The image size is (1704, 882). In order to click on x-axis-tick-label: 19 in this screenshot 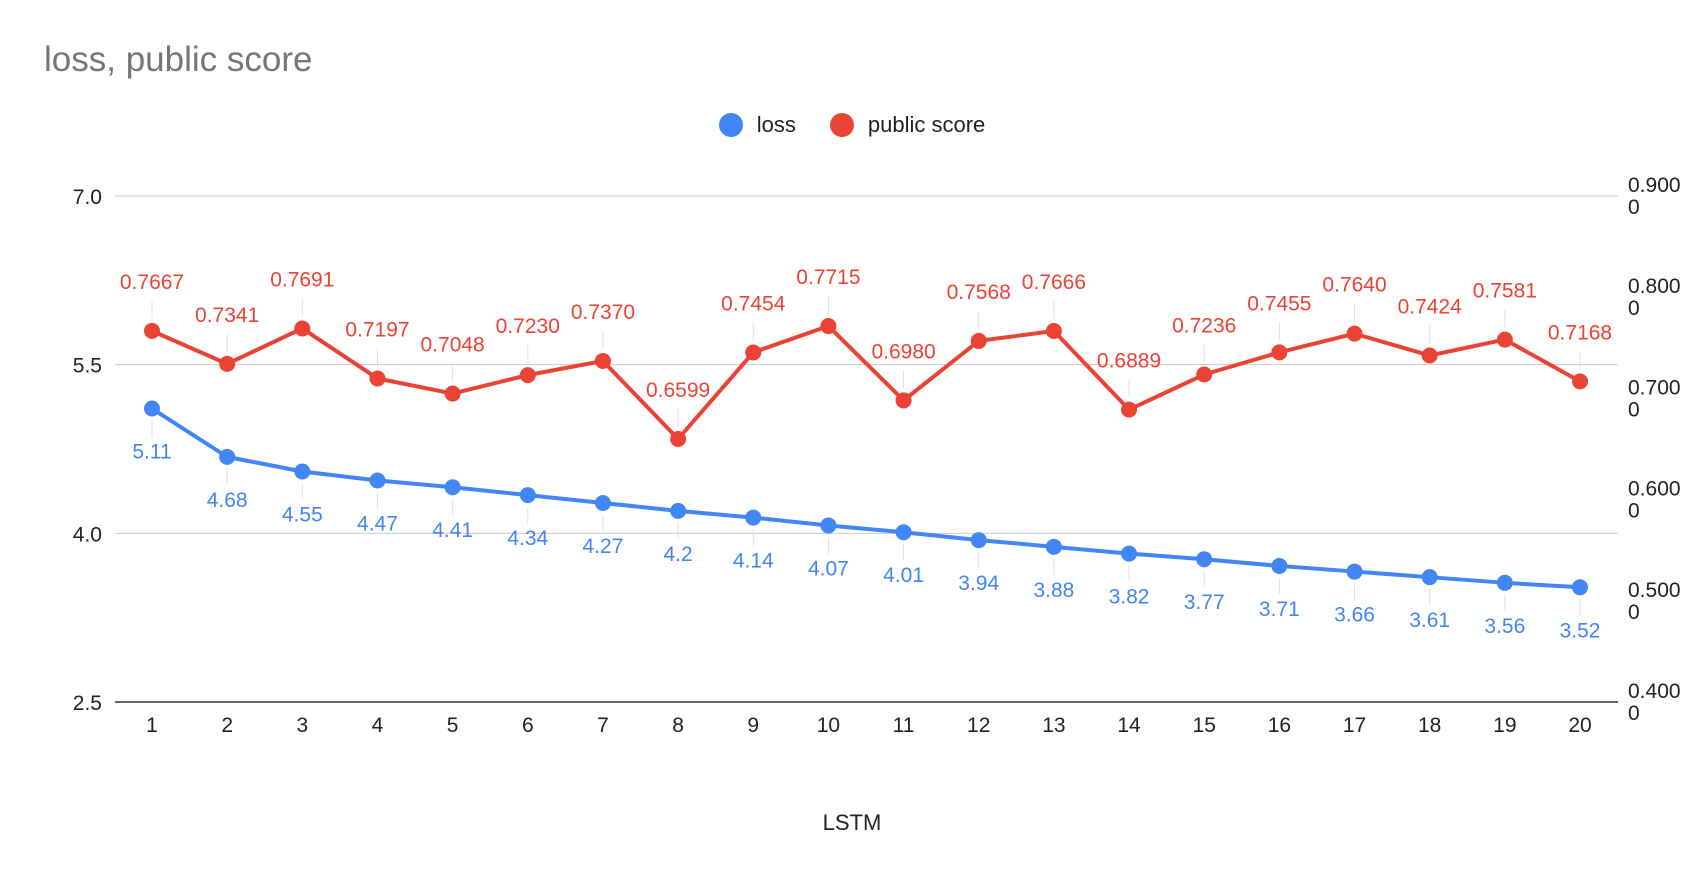, I will do `click(1504, 725)`.